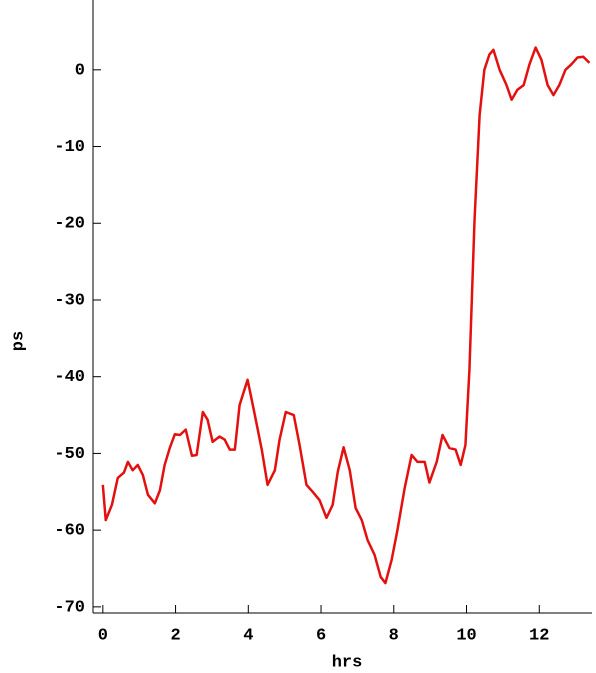 This screenshot has height=673, width=596. I want to click on y-tick-label: -20, so click(69, 224).